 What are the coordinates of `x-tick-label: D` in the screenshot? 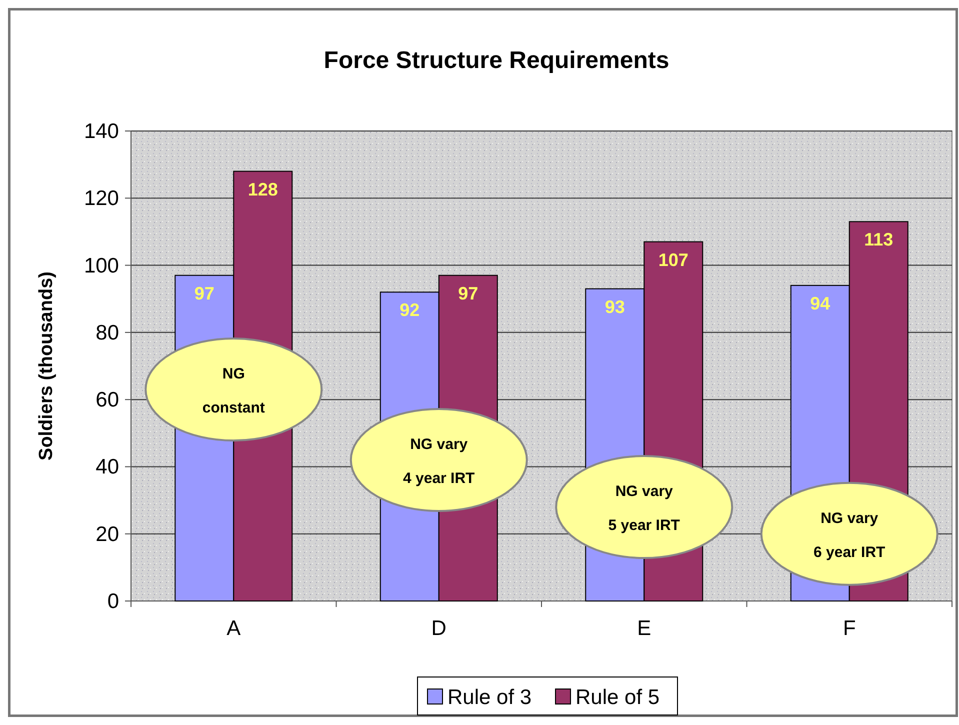 It's located at (438, 628).